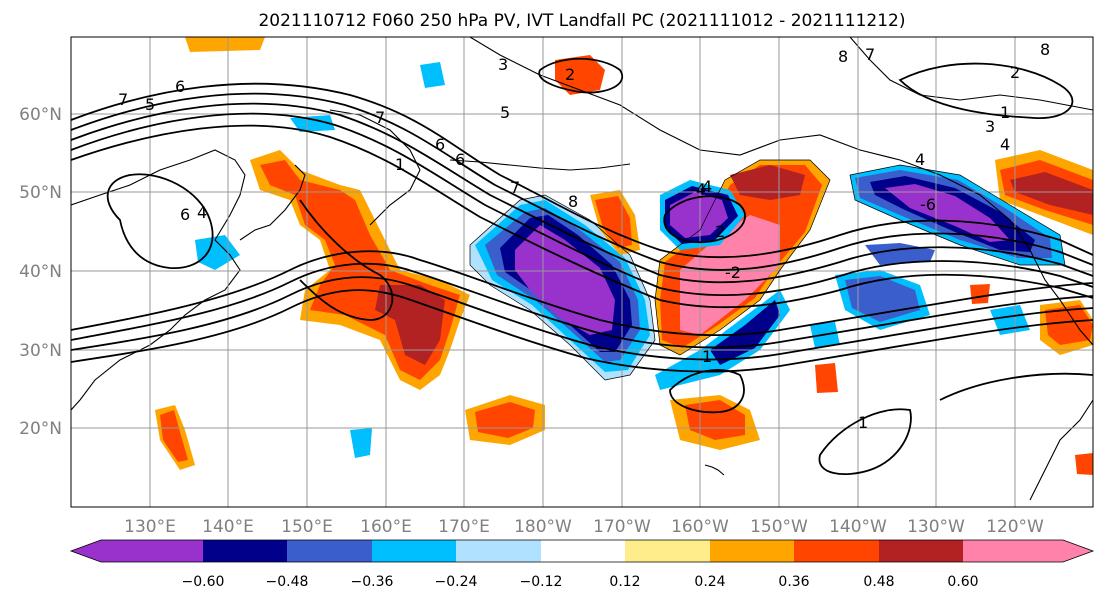  I want to click on lon-label: 140°E, so click(228, 527).